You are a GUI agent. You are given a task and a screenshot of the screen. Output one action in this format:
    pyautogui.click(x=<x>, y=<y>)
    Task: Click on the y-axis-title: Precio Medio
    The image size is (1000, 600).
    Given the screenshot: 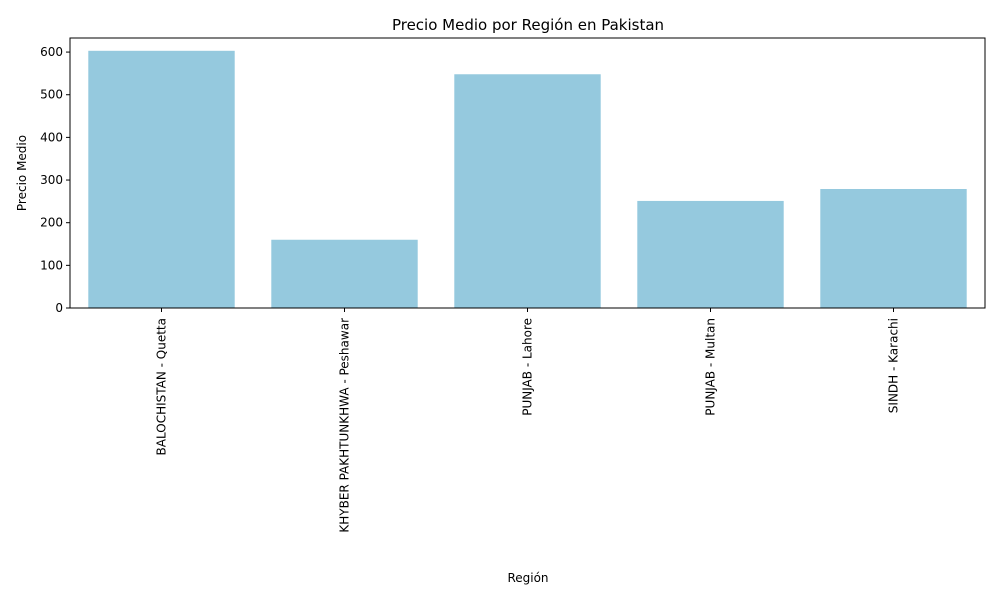 What is the action you would take?
    pyautogui.click(x=22, y=173)
    